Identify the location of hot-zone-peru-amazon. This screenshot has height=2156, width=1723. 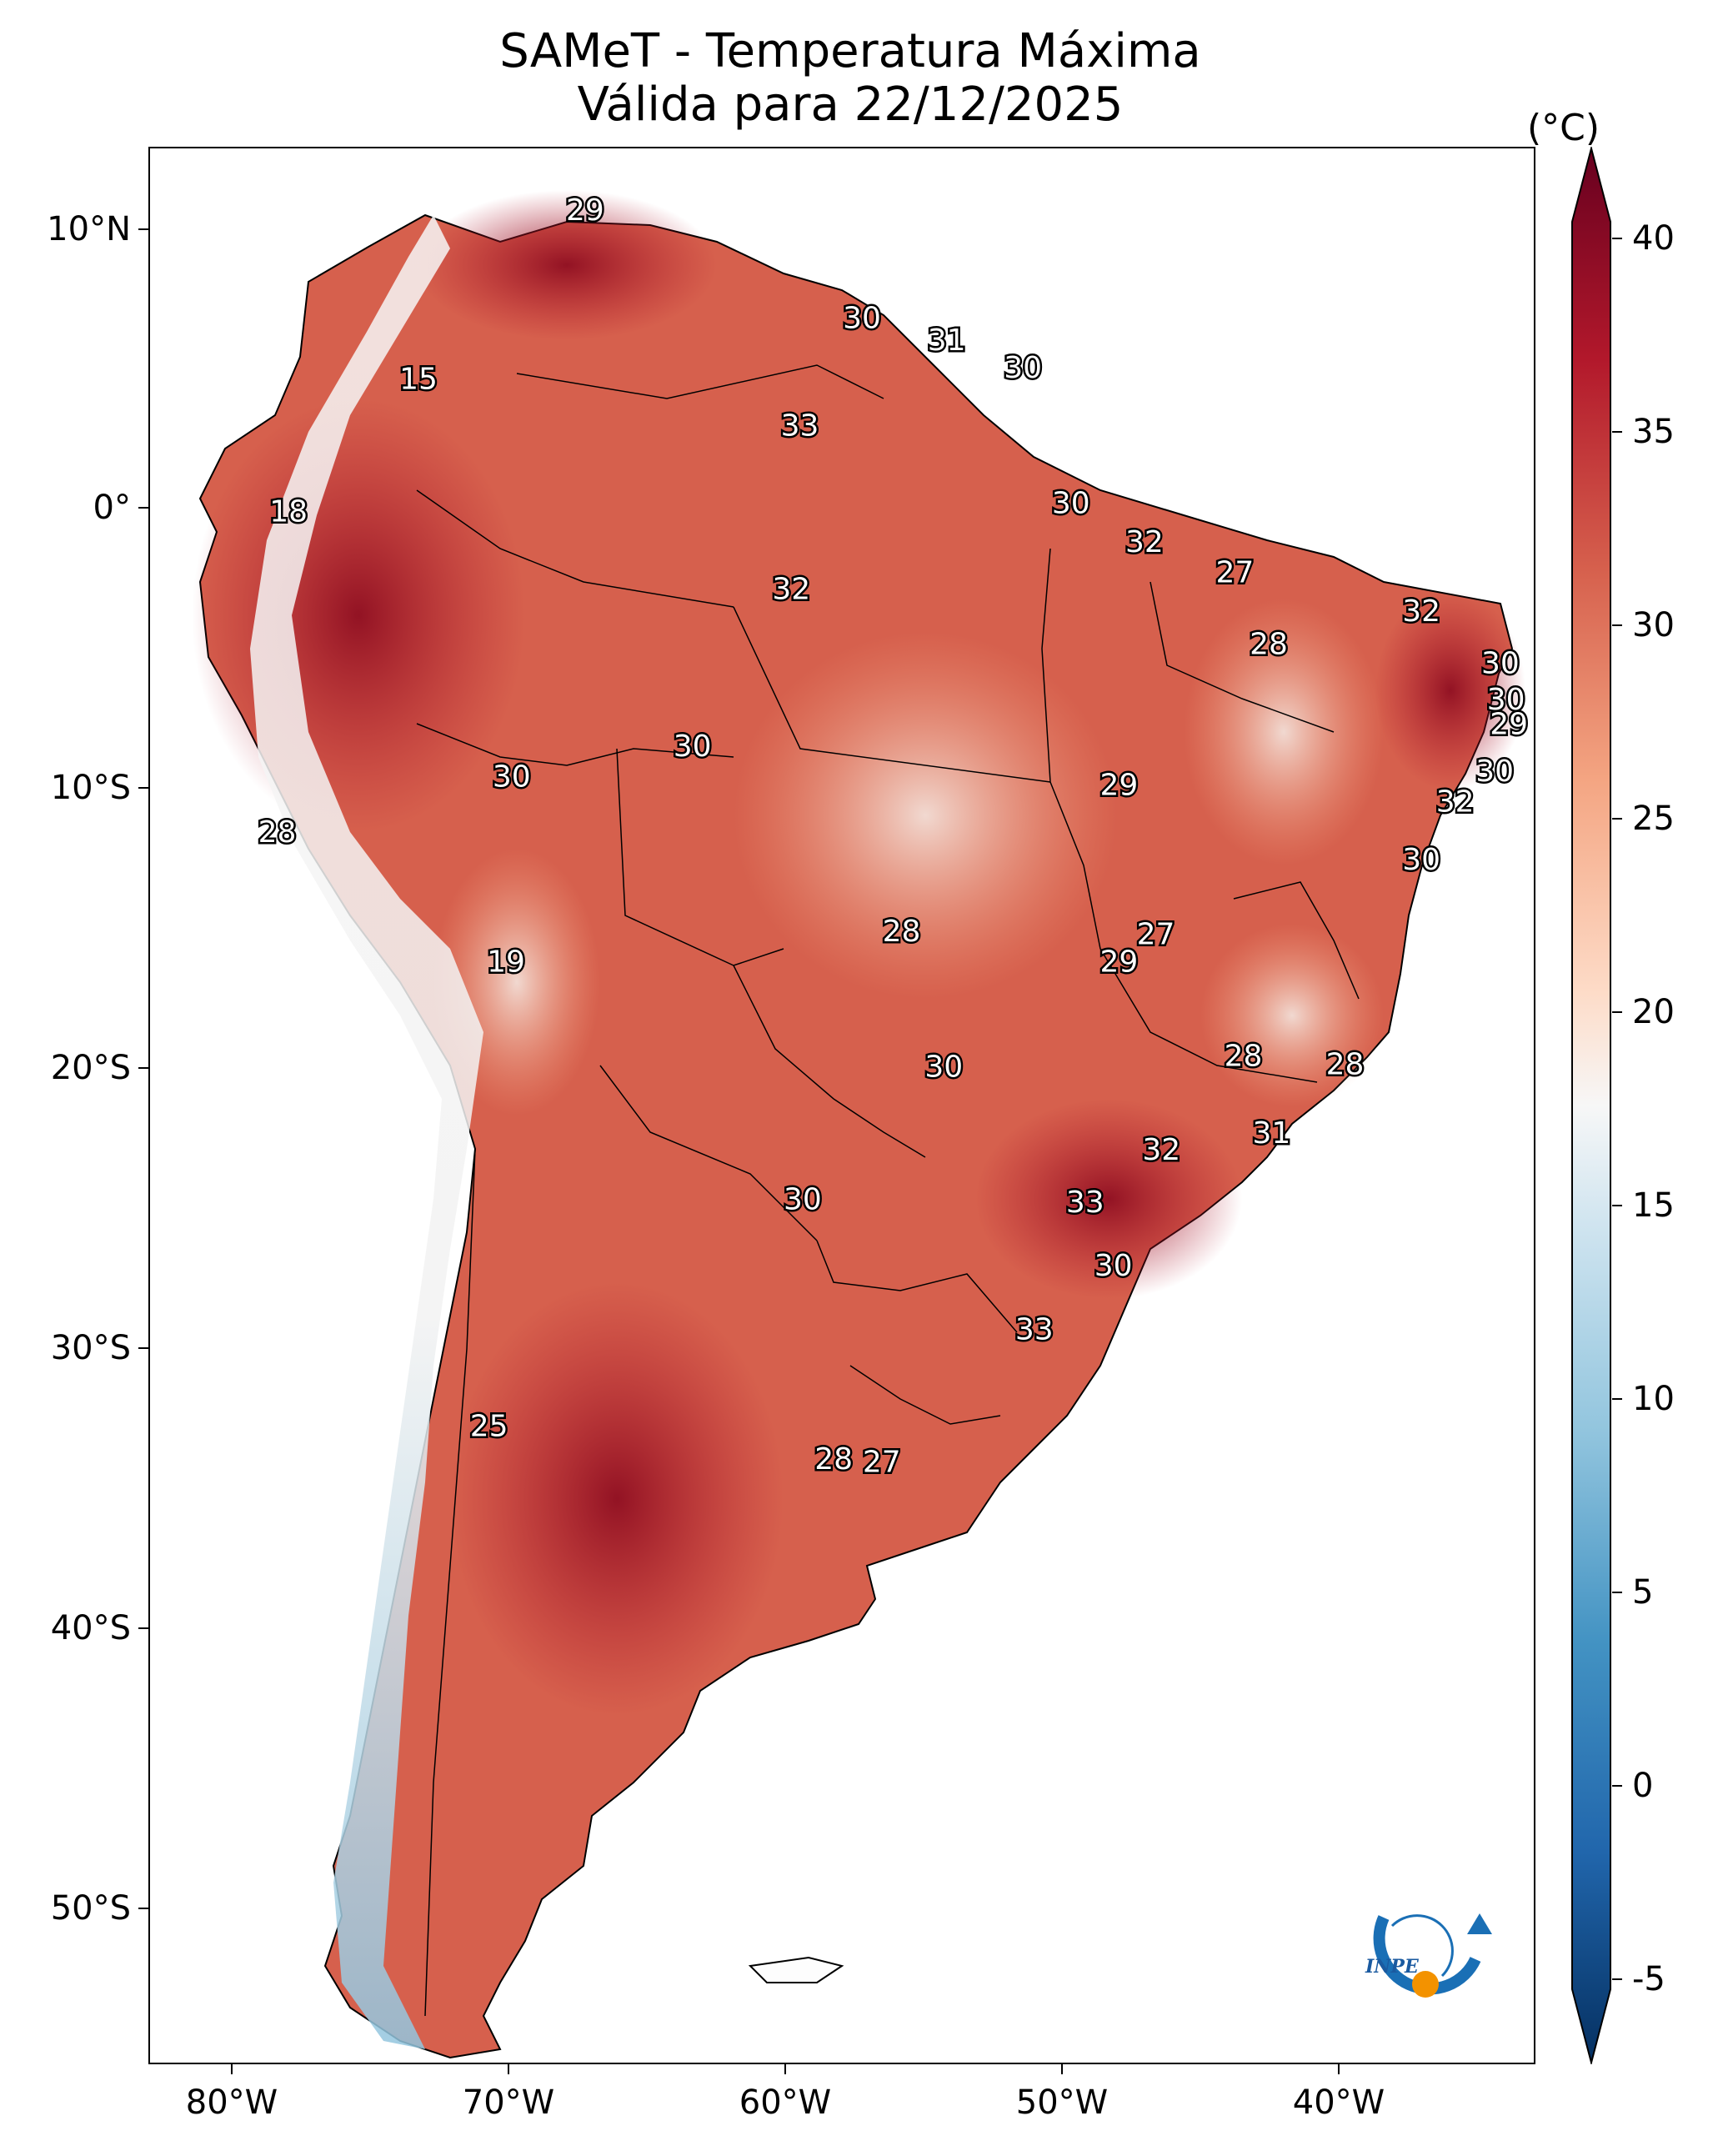
(358, 615).